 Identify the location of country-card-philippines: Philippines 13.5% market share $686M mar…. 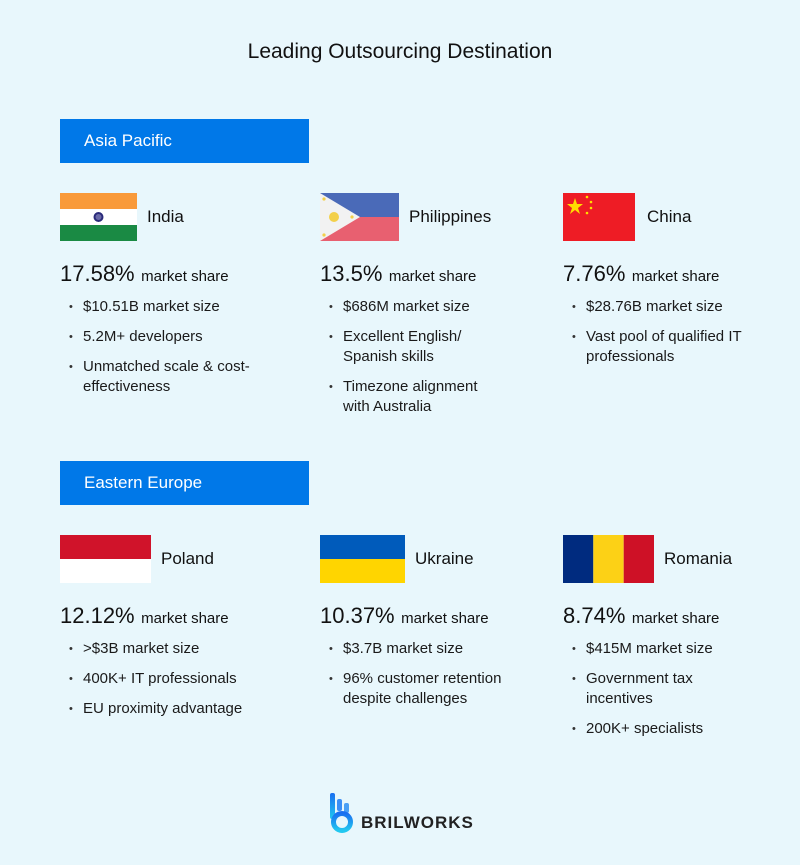
(435, 310).